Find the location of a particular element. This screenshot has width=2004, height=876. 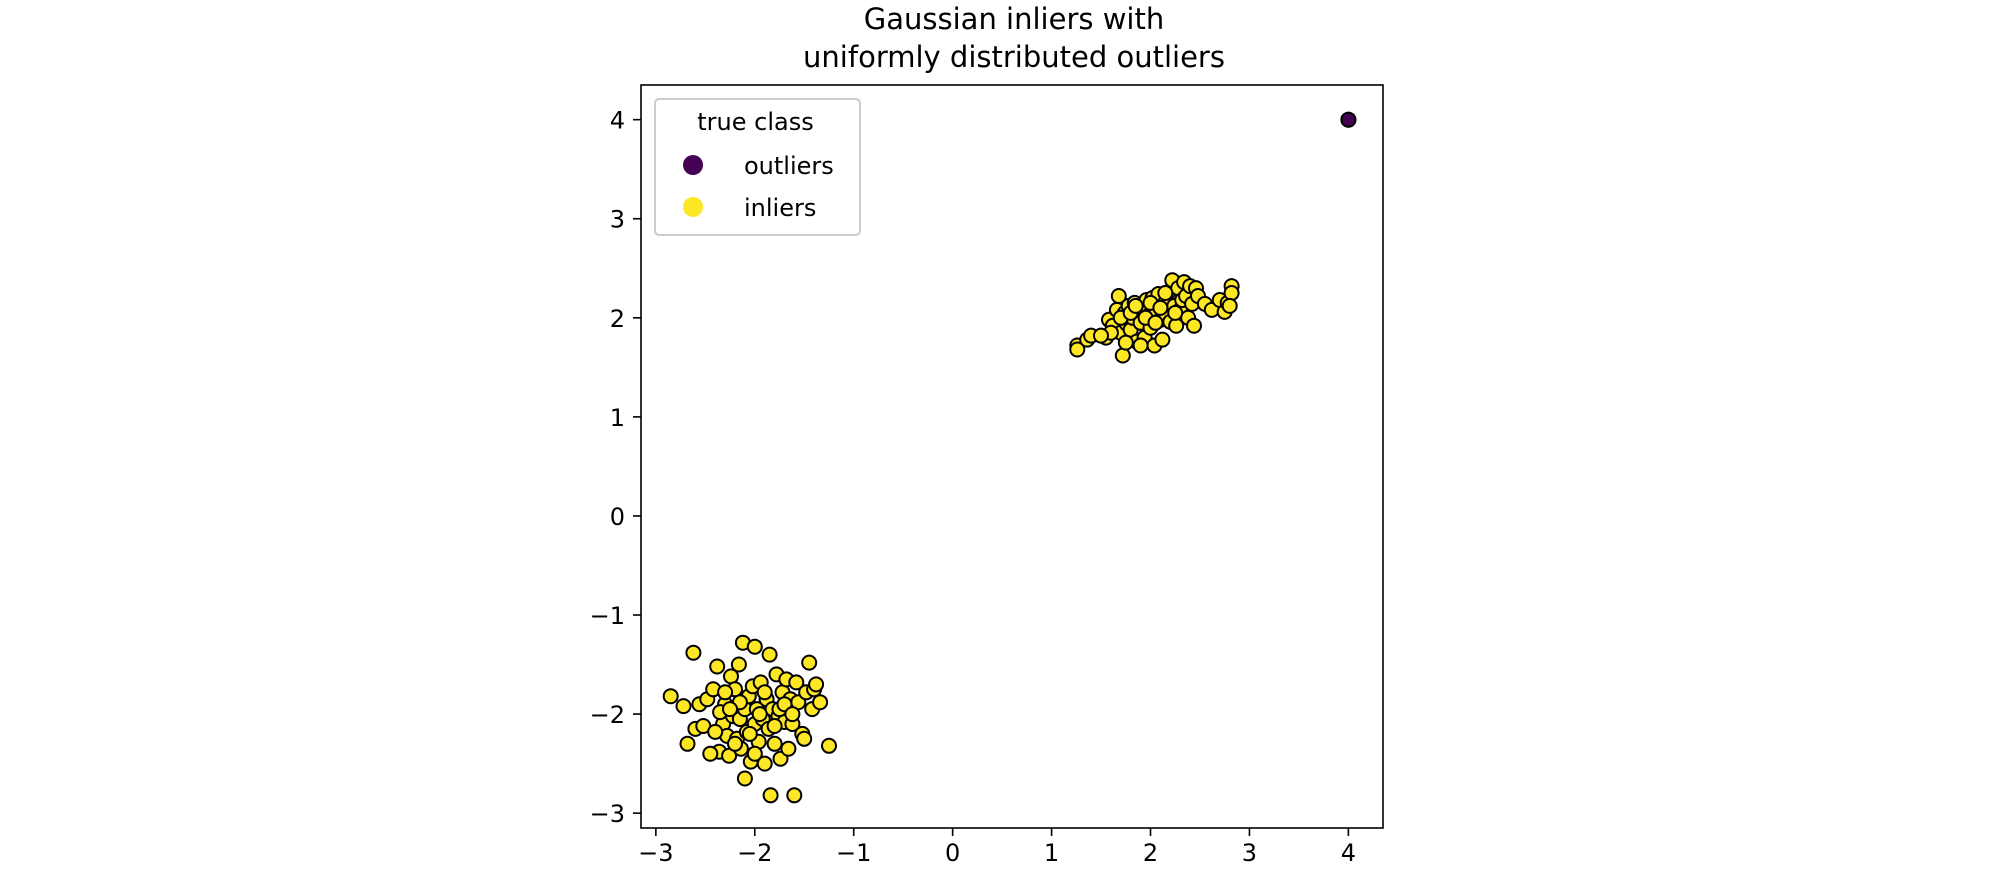

y-tick-label-2: −1 is located at coordinates (607, 616).